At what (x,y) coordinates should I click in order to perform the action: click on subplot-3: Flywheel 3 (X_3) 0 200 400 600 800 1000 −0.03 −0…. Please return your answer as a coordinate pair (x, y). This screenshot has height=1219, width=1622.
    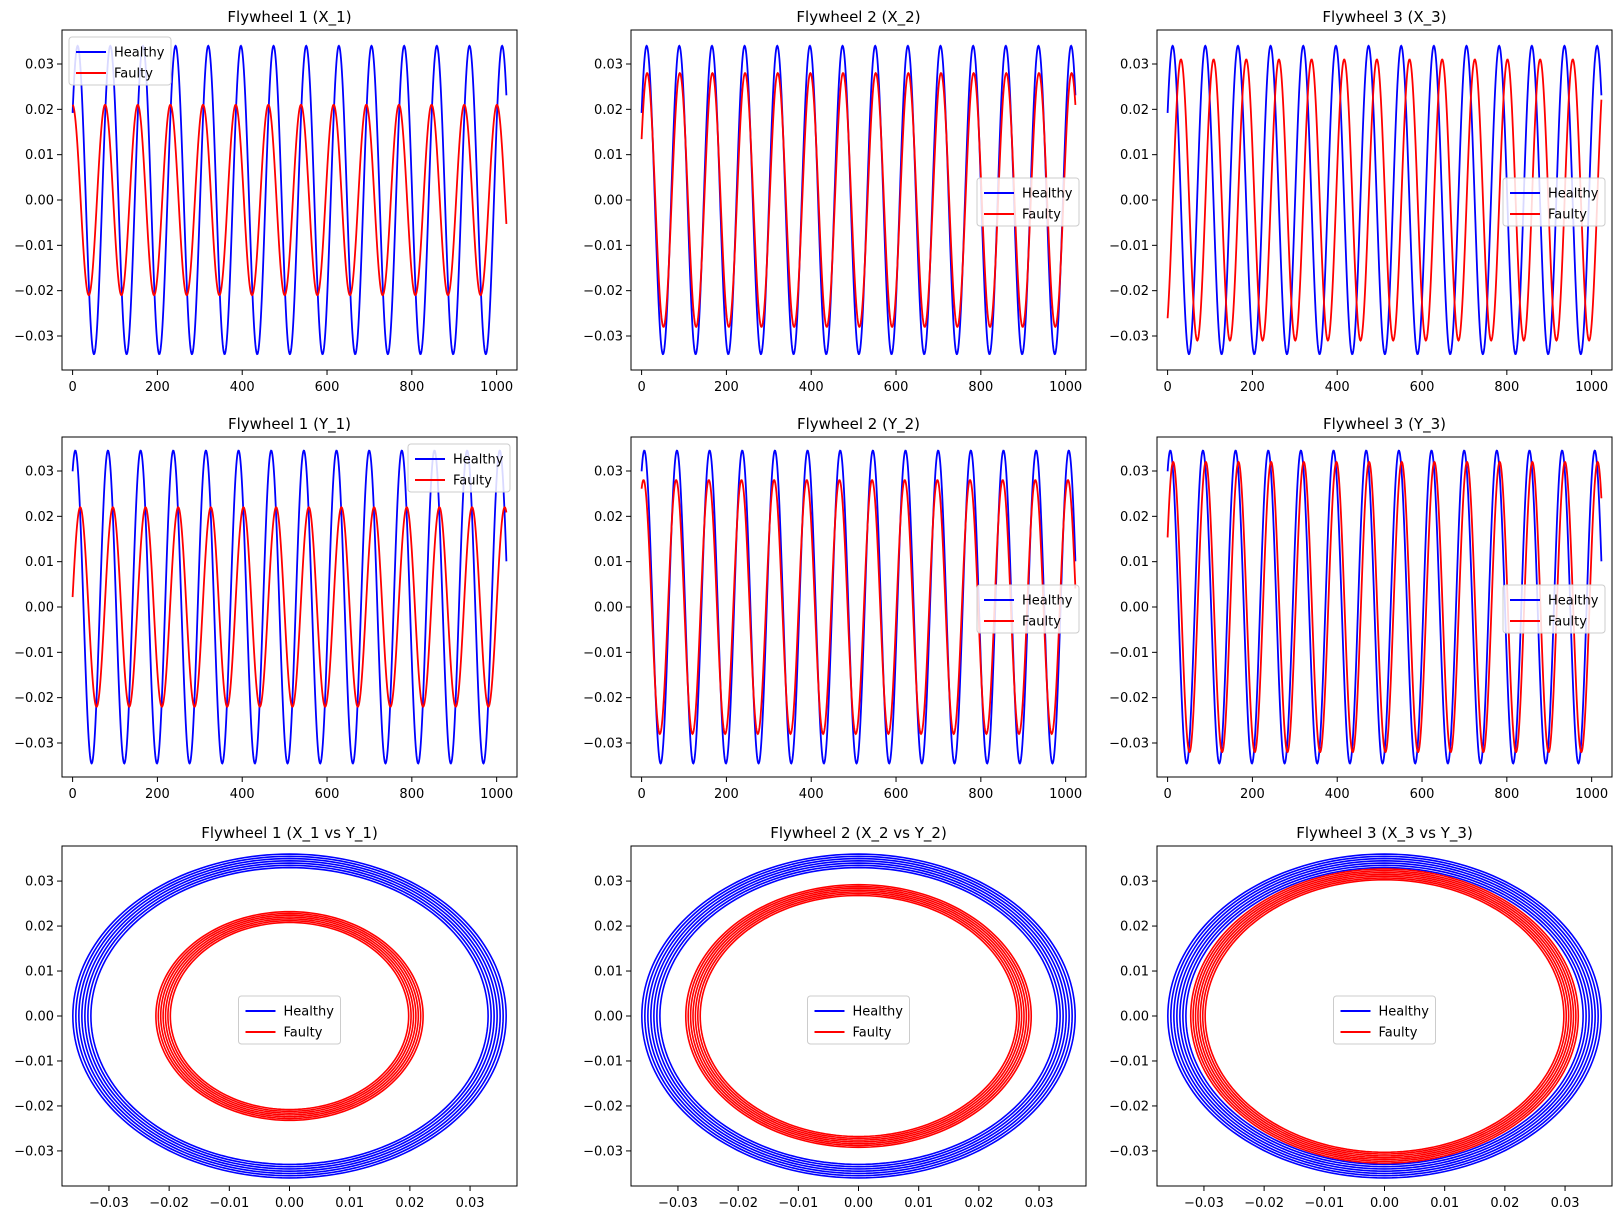
    Looking at the image, I should click on (1361, 201).